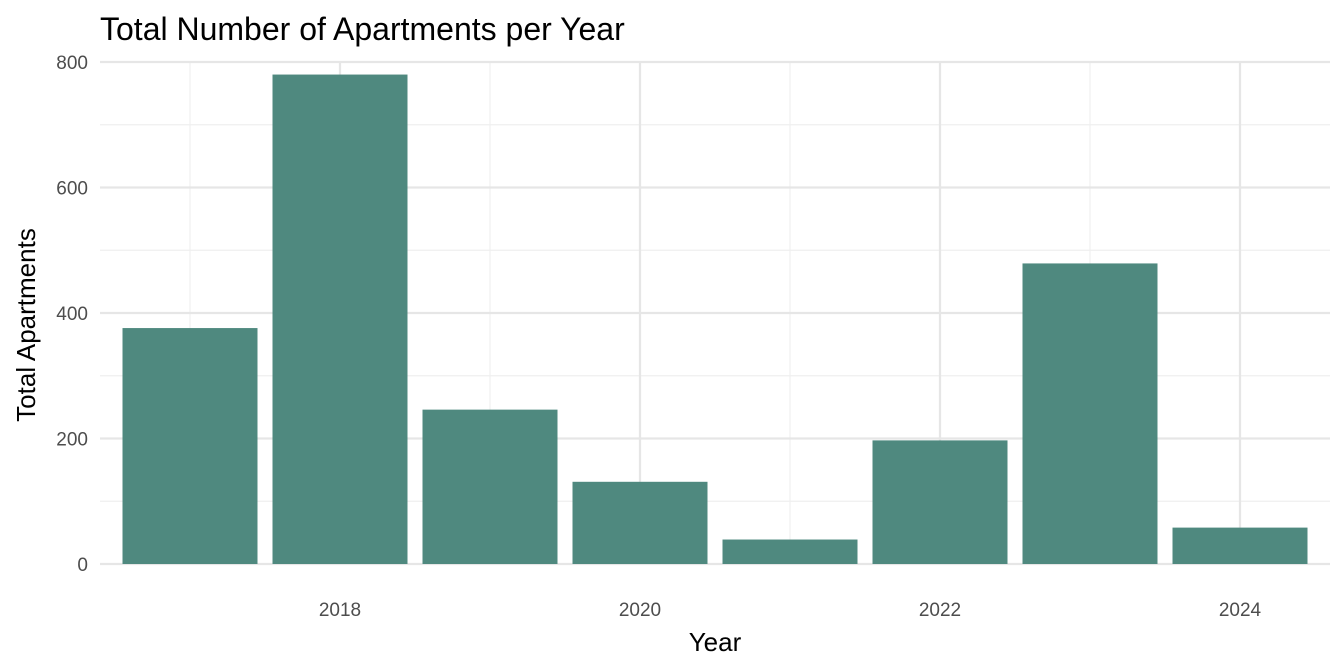 Image resolution: width=1344 pixels, height=672 pixels. I want to click on x-tick-label: 2022, so click(940, 610).